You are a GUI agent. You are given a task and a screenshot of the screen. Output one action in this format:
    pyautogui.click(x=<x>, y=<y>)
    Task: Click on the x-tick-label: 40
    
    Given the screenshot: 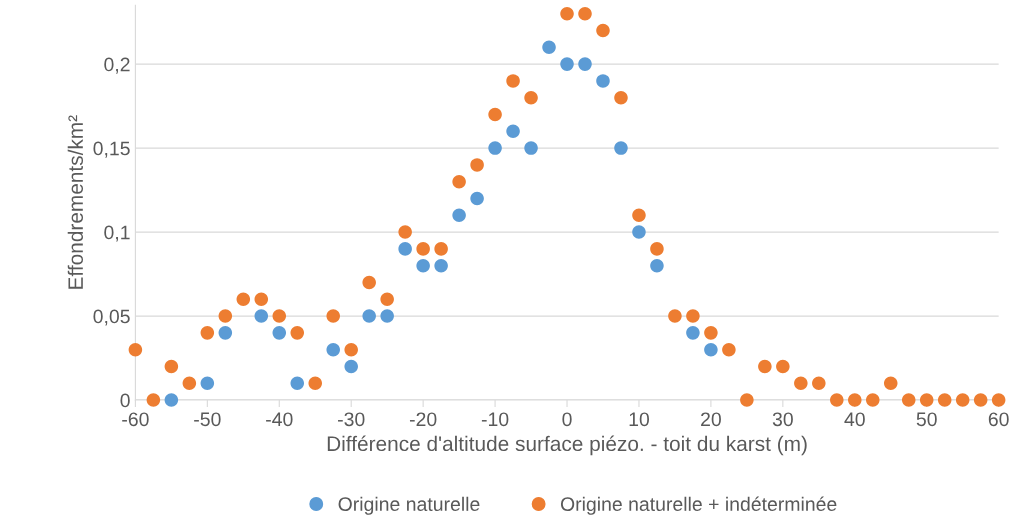 What is the action you would take?
    pyautogui.click(x=854, y=419)
    